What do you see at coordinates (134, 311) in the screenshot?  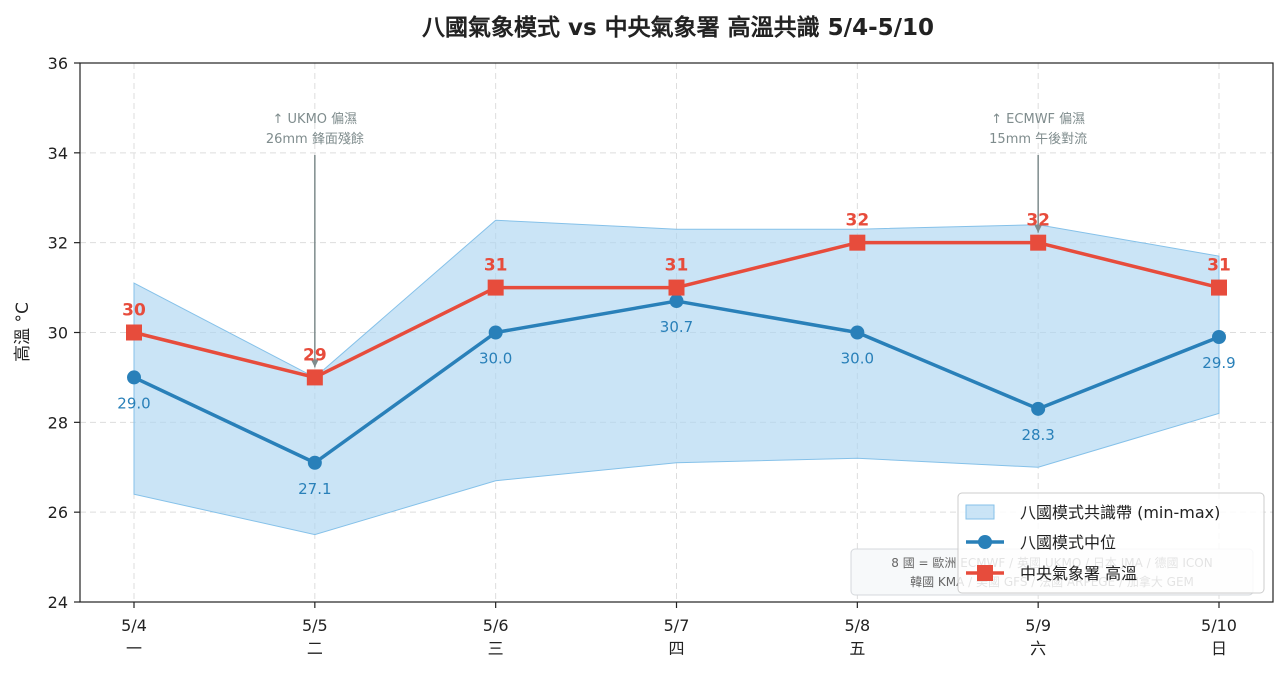 I see `cwa-data-label: 30` at bounding box center [134, 311].